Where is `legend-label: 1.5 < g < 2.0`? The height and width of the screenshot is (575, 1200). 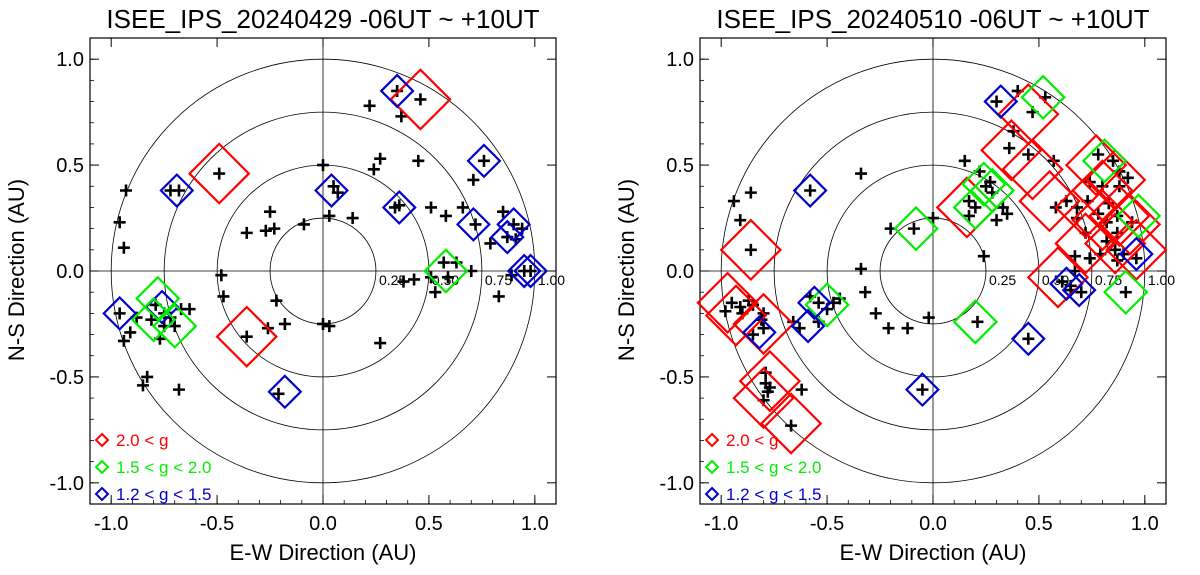
legend-label: 1.5 < g < 2.0 is located at coordinates (773, 467).